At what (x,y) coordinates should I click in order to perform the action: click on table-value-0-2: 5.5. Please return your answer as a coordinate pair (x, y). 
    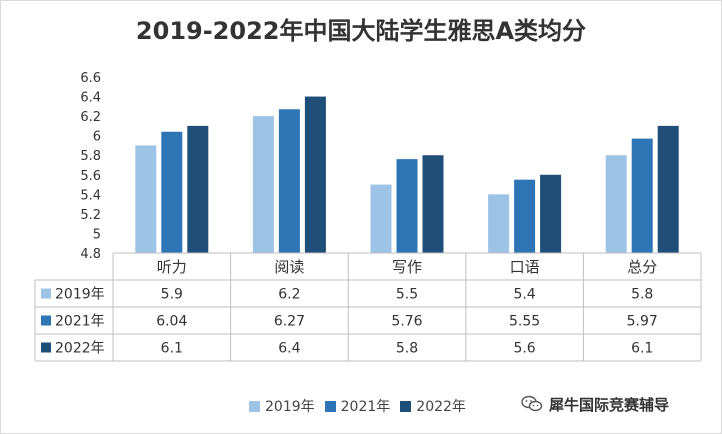
    Looking at the image, I should click on (407, 295).